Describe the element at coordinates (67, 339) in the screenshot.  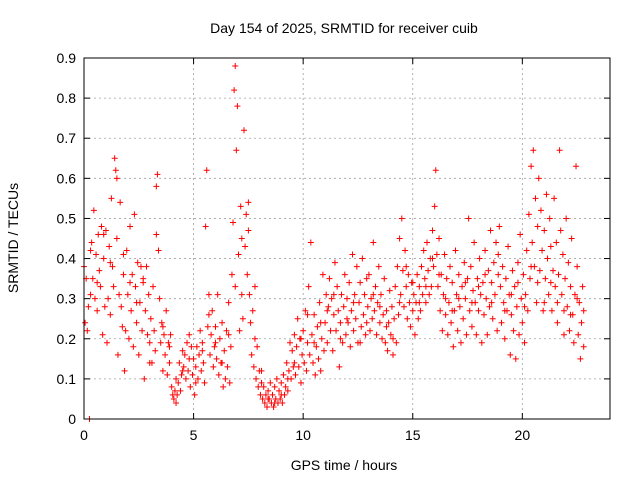
I see `y-tick-label: 0.2` at that location.